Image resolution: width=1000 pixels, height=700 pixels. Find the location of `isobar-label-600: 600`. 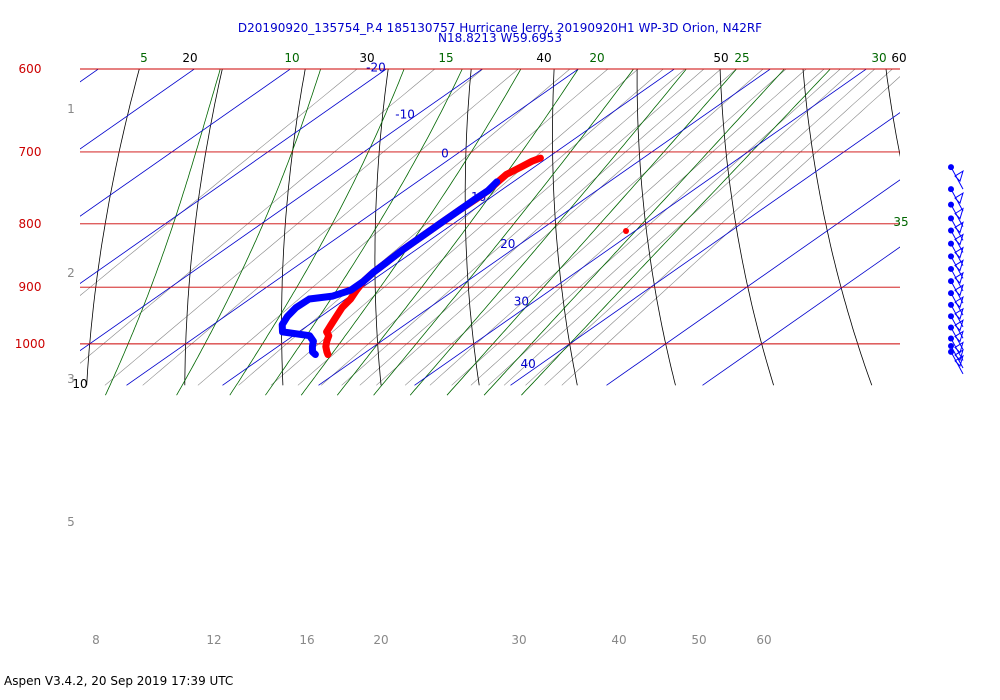

isobar-label-600: 600 is located at coordinates (30, 69).